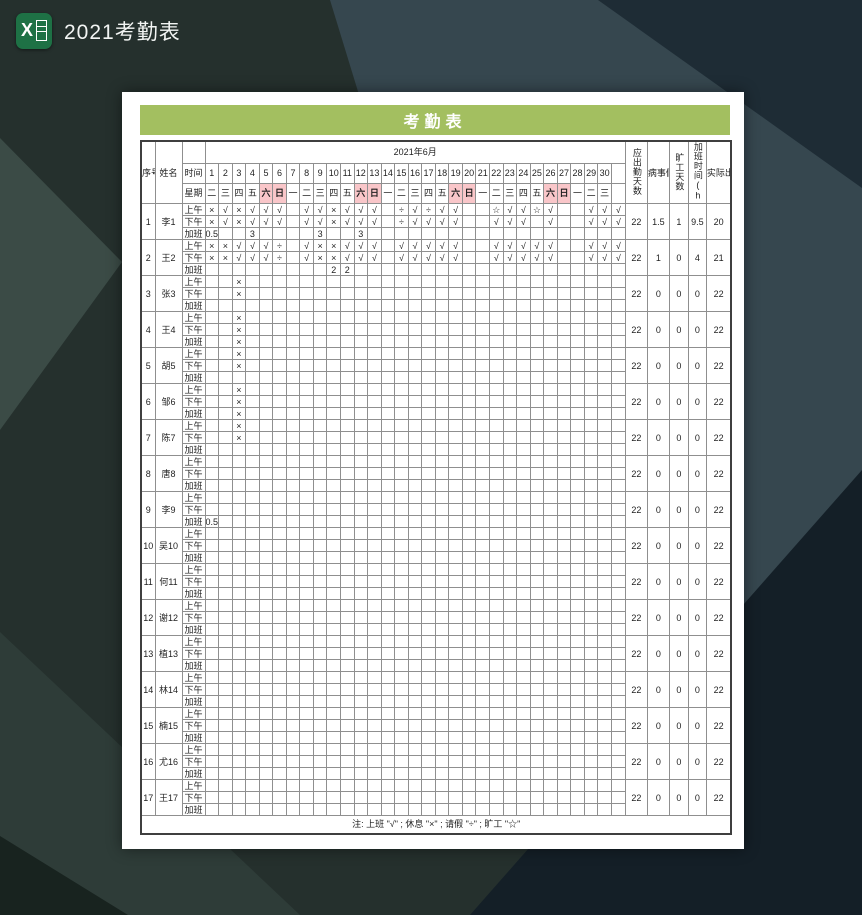 This screenshot has width=862, height=915. I want to click on person-no: 2, so click(148, 257).